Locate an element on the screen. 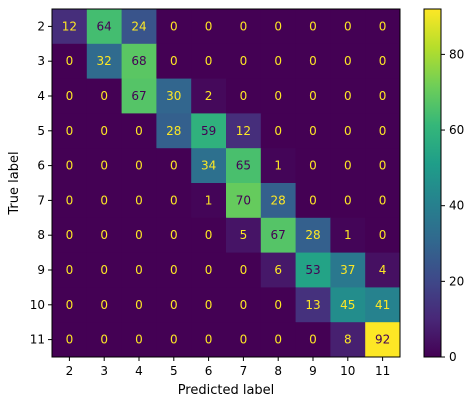 This screenshot has height=407, width=474. colorbar-gradient is located at coordinates (432, 183).